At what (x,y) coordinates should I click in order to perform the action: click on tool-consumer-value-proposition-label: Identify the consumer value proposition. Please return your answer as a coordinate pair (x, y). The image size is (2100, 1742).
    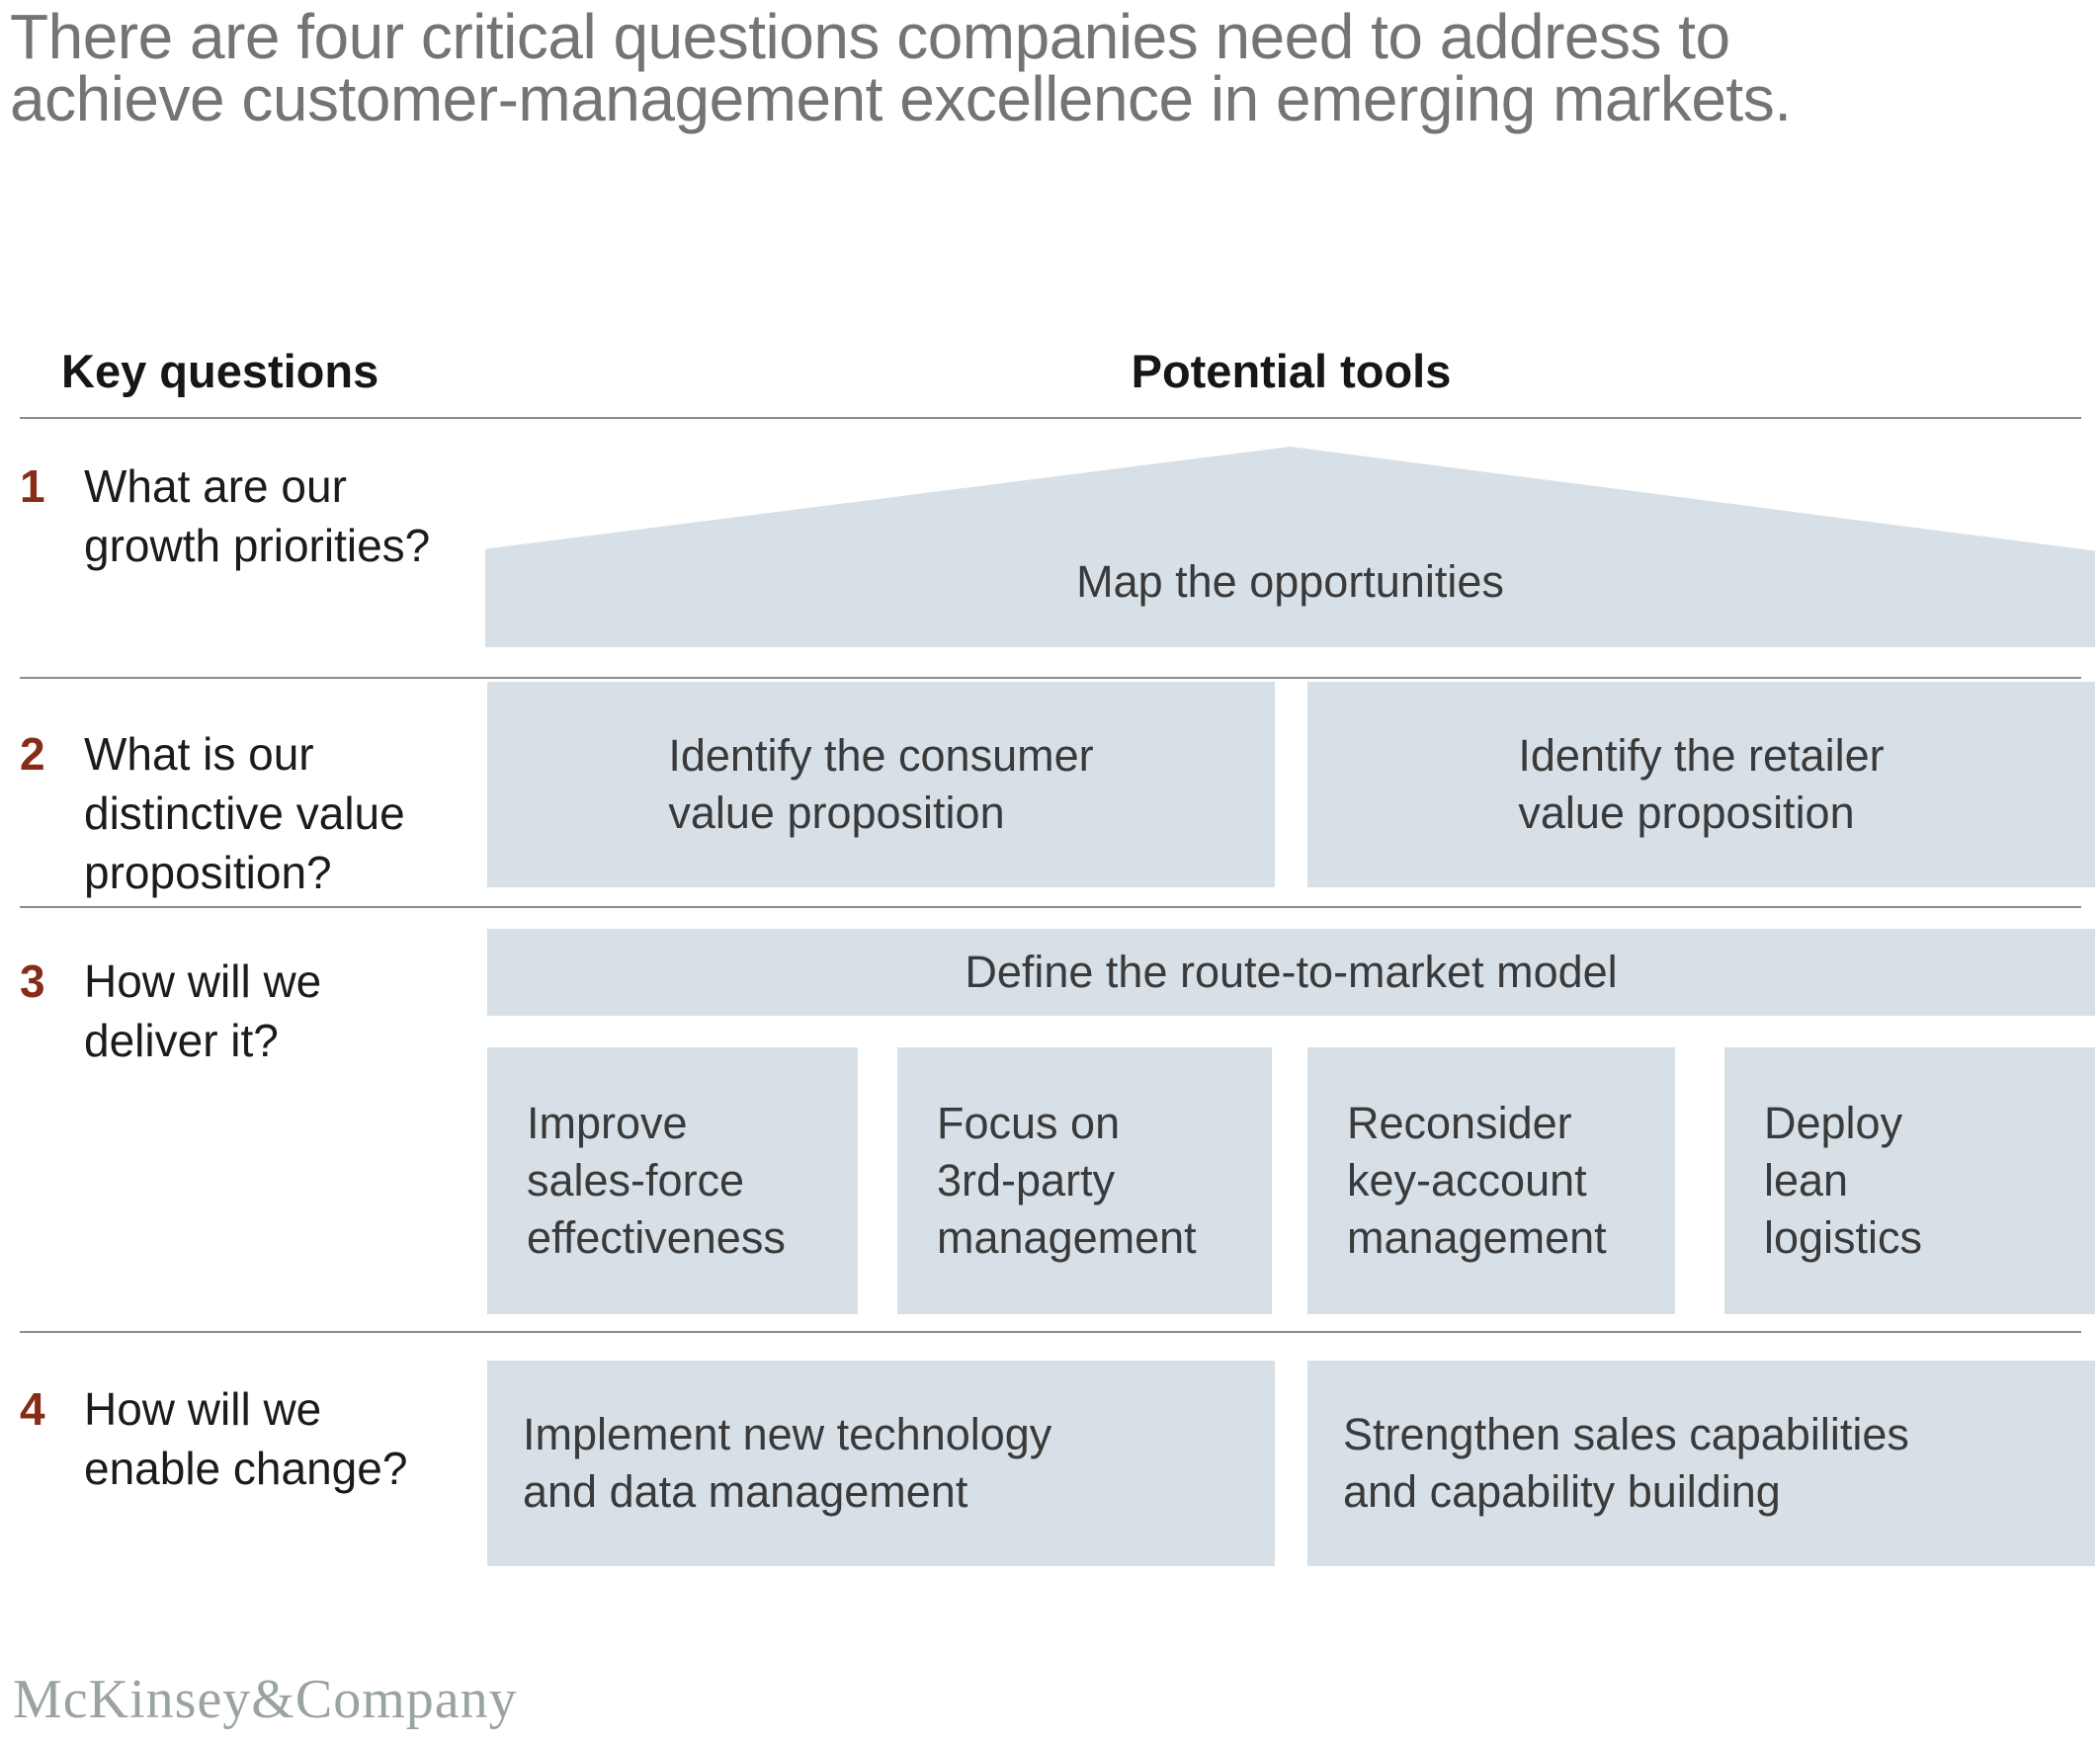
    Looking at the image, I should click on (881, 784).